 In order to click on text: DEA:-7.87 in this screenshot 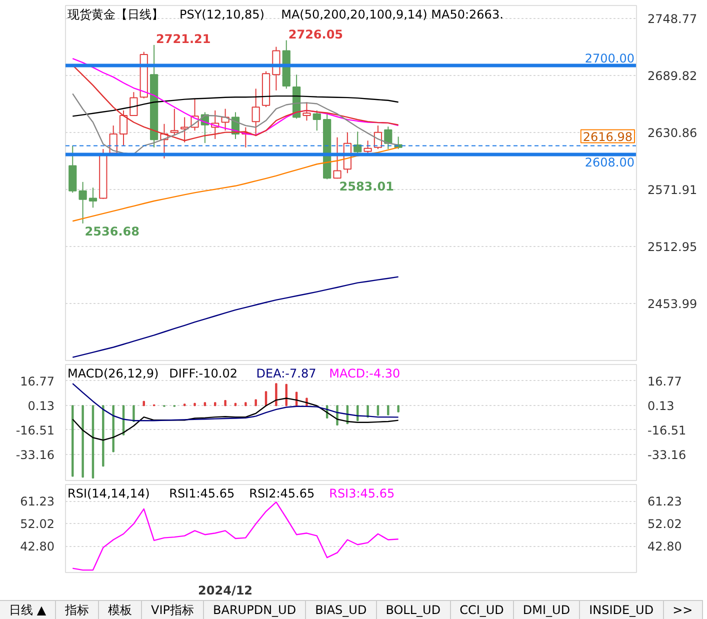, I will do `click(286, 373)`.